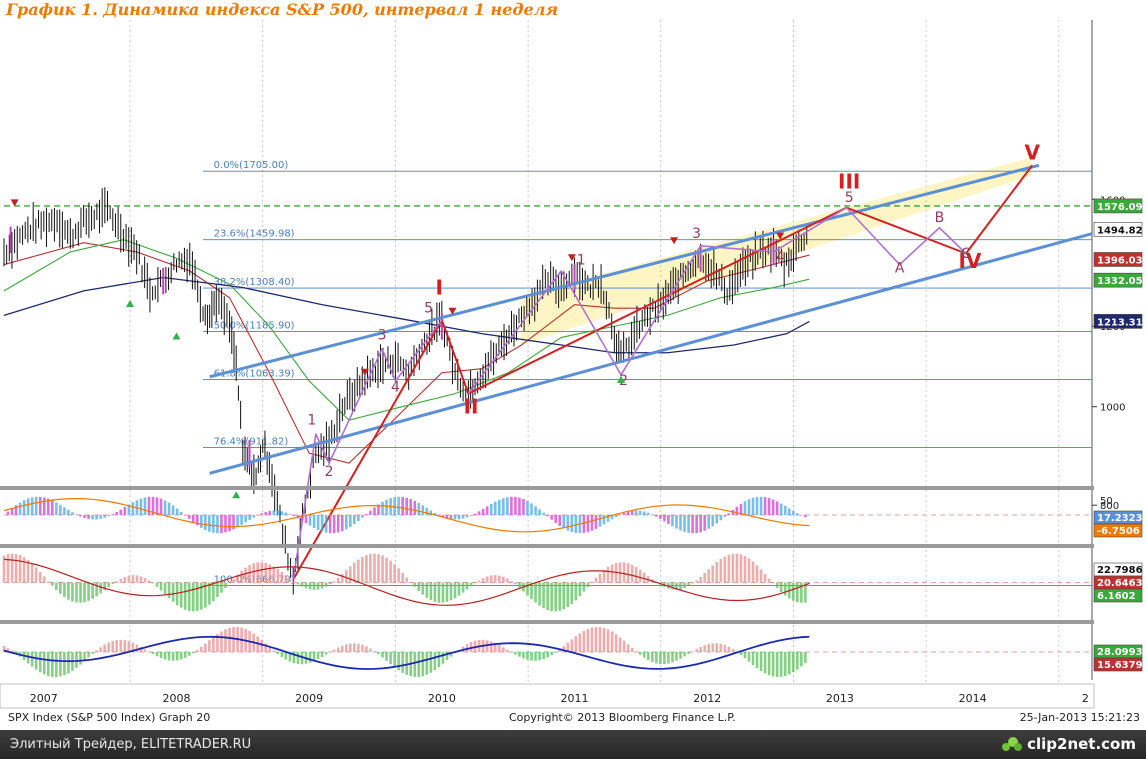 The height and width of the screenshot is (759, 1146). I want to click on wave-label-major-III: III, so click(849, 181).